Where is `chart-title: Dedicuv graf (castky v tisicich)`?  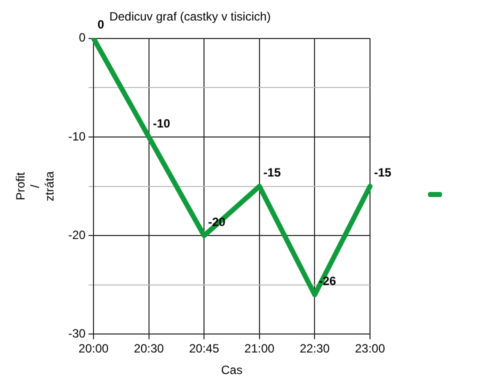 chart-title: Dedicuv graf (castky v tisicich) is located at coordinates (190, 17).